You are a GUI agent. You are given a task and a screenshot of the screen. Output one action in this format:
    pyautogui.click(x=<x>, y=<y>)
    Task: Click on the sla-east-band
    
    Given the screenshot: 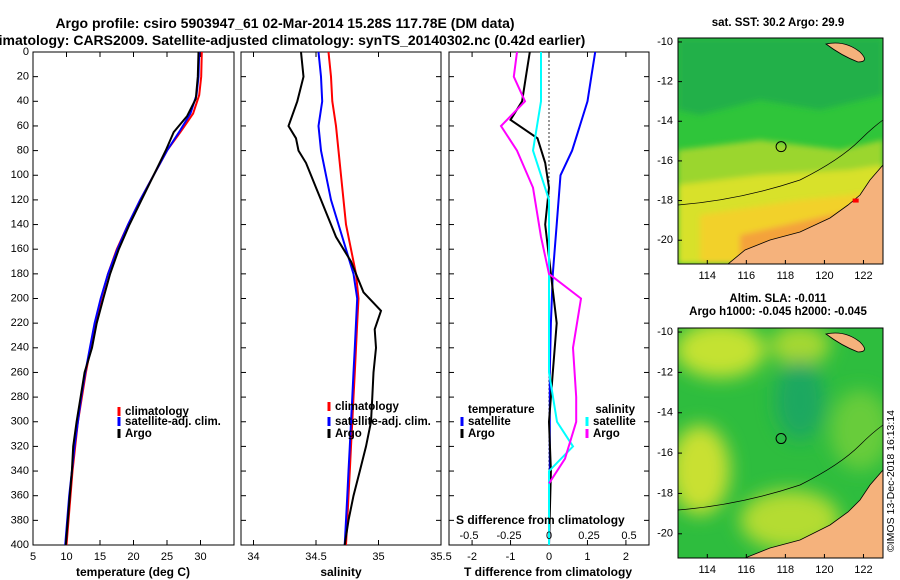 What is the action you would take?
    pyautogui.click(x=856, y=430)
    